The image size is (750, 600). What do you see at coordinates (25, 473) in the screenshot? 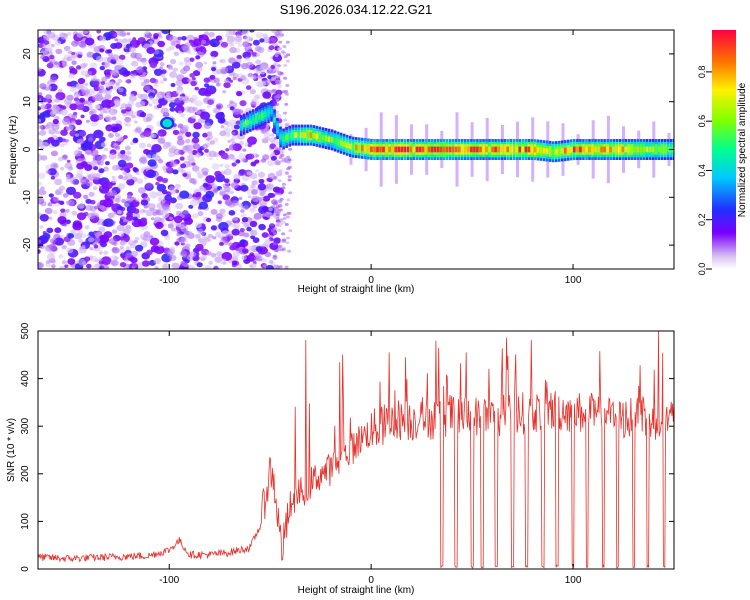
I see `snr-y-tick-label: 200` at bounding box center [25, 473].